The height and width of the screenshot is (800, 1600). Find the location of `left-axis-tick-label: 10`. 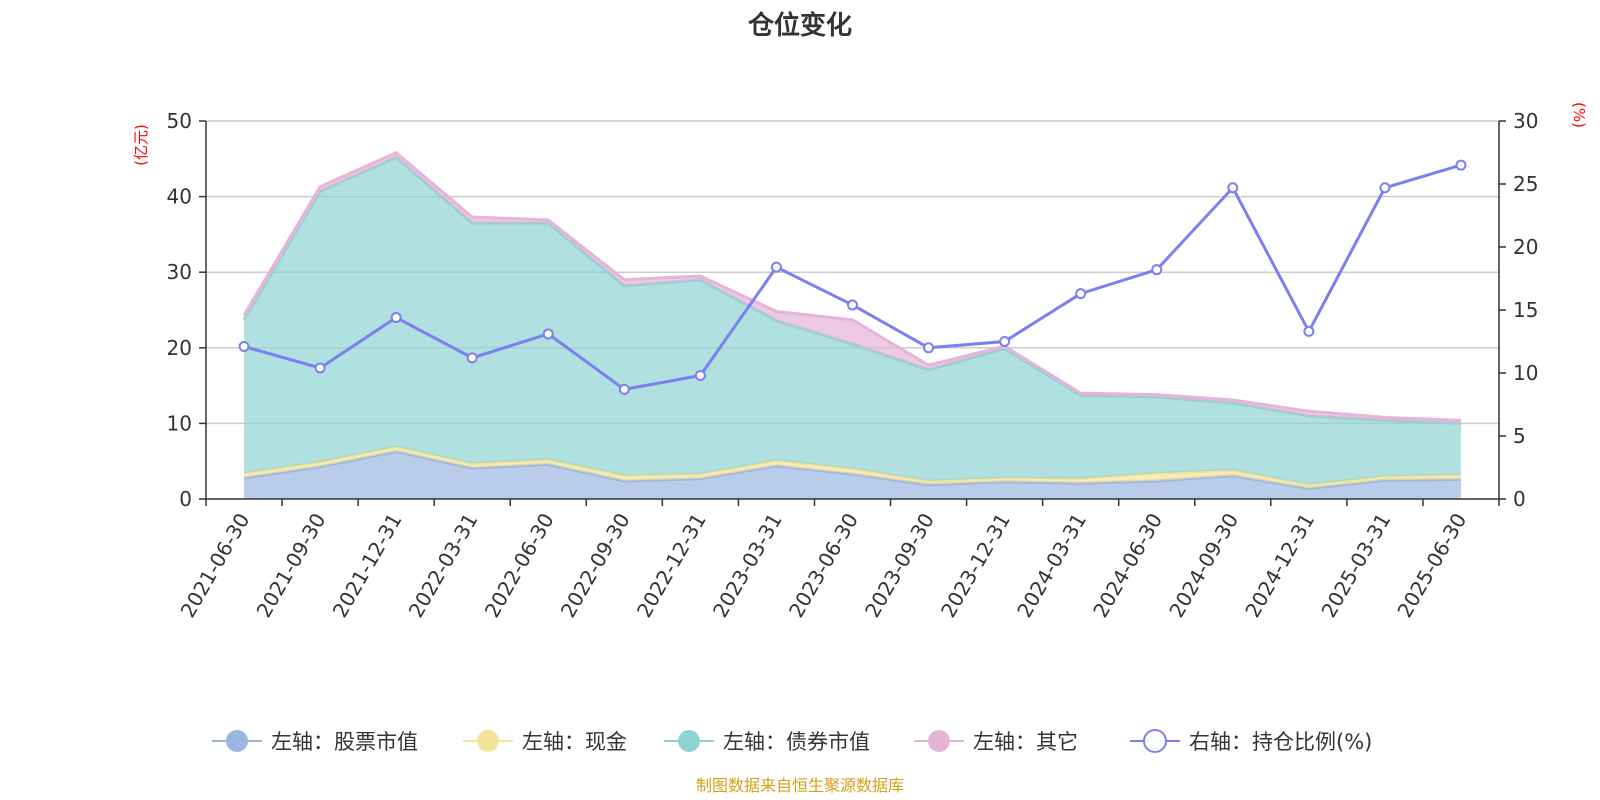

left-axis-tick-label: 10 is located at coordinates (179, 423).